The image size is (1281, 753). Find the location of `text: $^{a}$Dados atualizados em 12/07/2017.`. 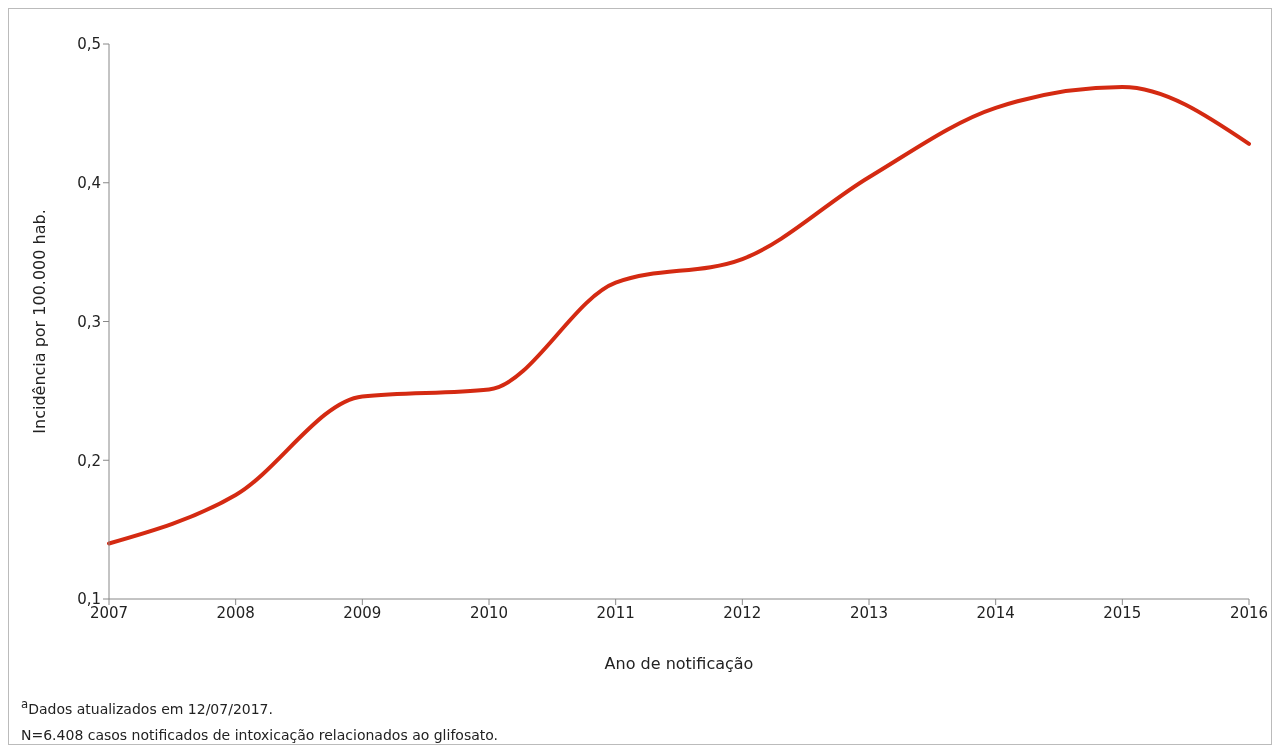

text: $^{a}$Dados atualizados em 12/07/2017. is located at coordinates (147, 707).